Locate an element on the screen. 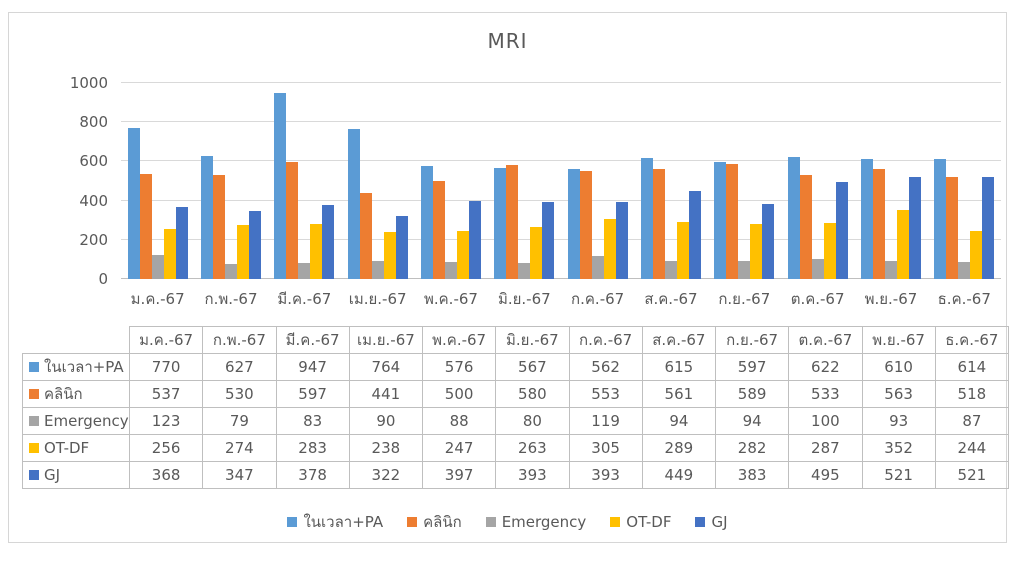 Image resolution: width=1024 pixels, height=576 pixels. table-header-cell: มิ.ย.-67 is located at coordinates (532, 340).